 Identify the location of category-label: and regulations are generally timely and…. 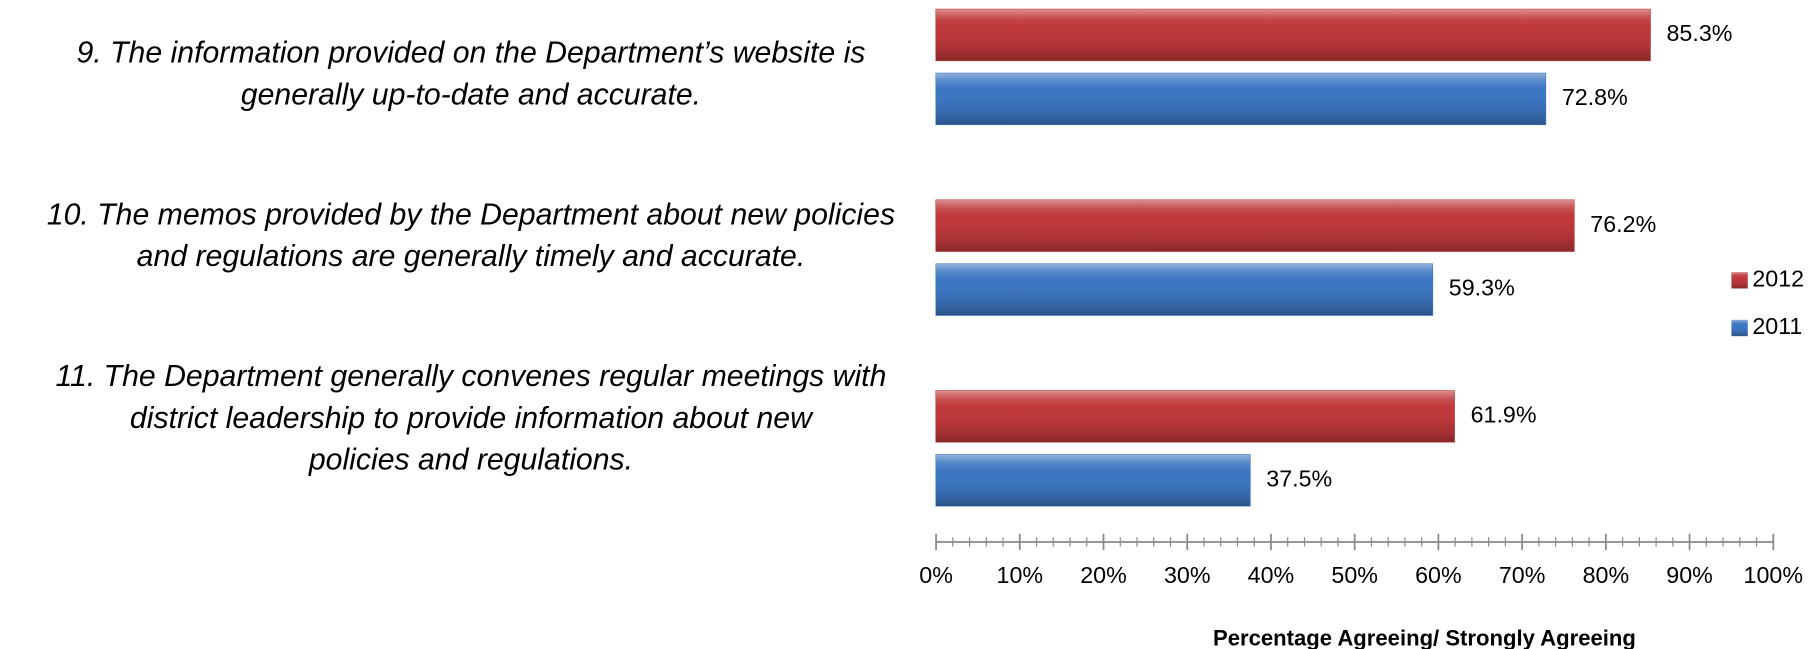
(471, 256).